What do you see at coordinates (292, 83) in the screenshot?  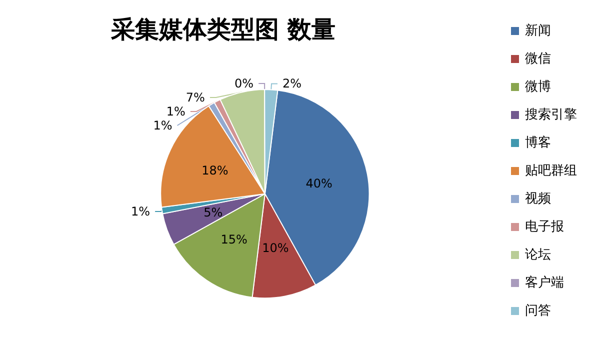 I see `data-label: 2%` at bounding box center [292, 83].